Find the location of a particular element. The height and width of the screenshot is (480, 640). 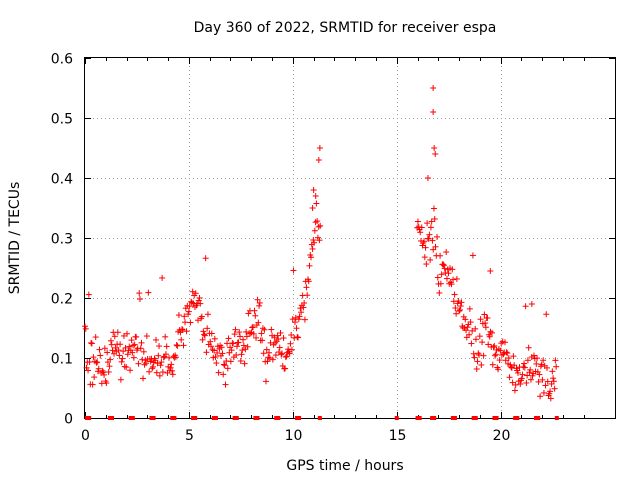

y-tick-label: 0 is located at coordinates (68, 420).